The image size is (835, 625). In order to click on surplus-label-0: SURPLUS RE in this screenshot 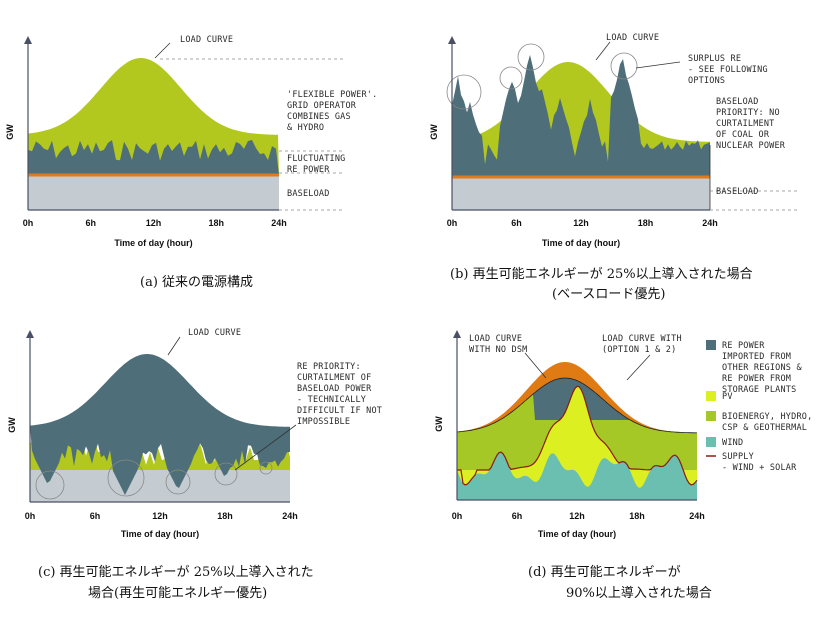, I will do `click(714, 59)`.